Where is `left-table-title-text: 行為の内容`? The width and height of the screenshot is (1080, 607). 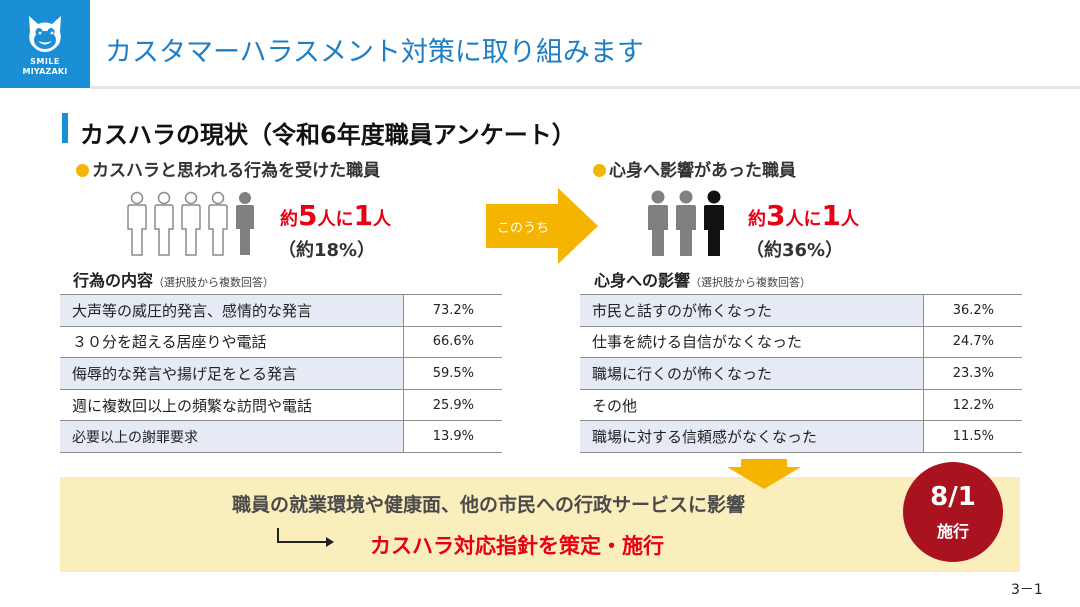
left-table-title-text: 行為の内容 is located at coordinates (113, 280).